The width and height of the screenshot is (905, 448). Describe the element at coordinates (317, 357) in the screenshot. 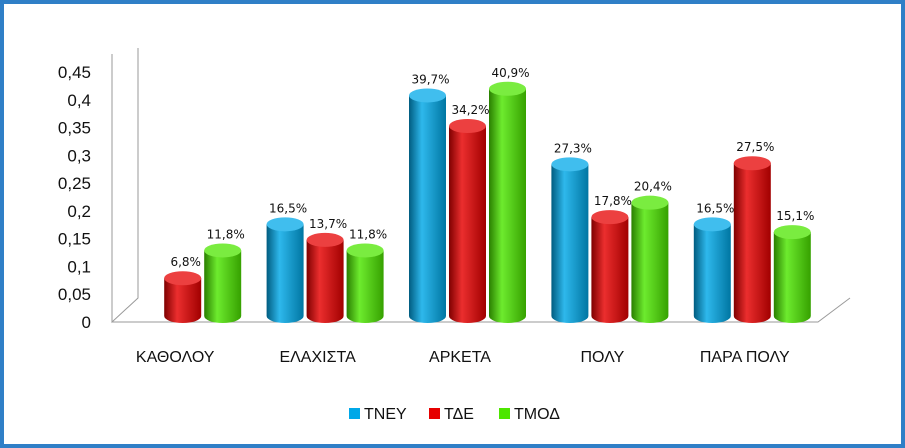

I see `x-tick-label: ΕΛΑΧΙΣΤΑ` at that location.